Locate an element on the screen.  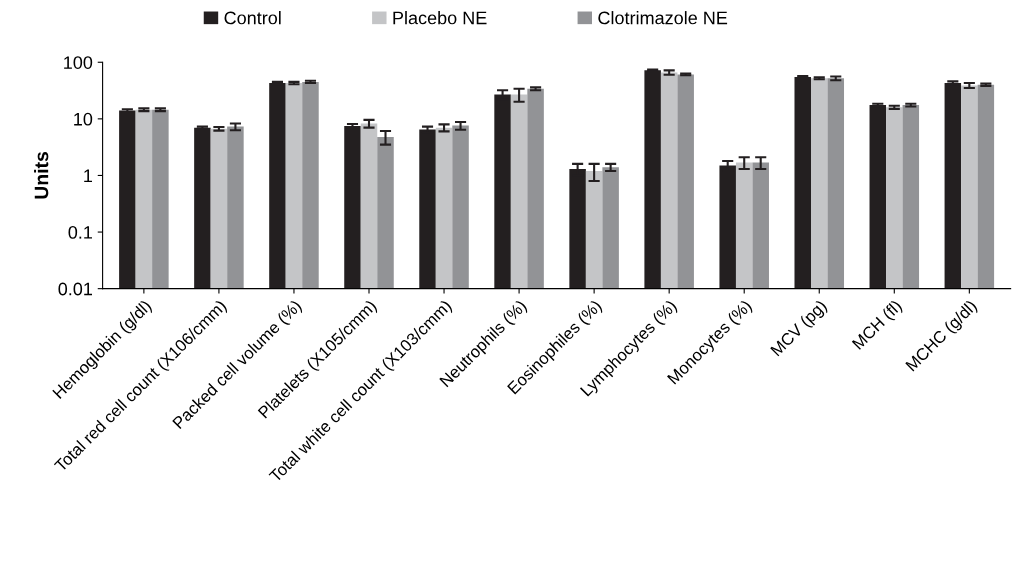
y-tick-label: 100 is located at coordinates (78, 62).